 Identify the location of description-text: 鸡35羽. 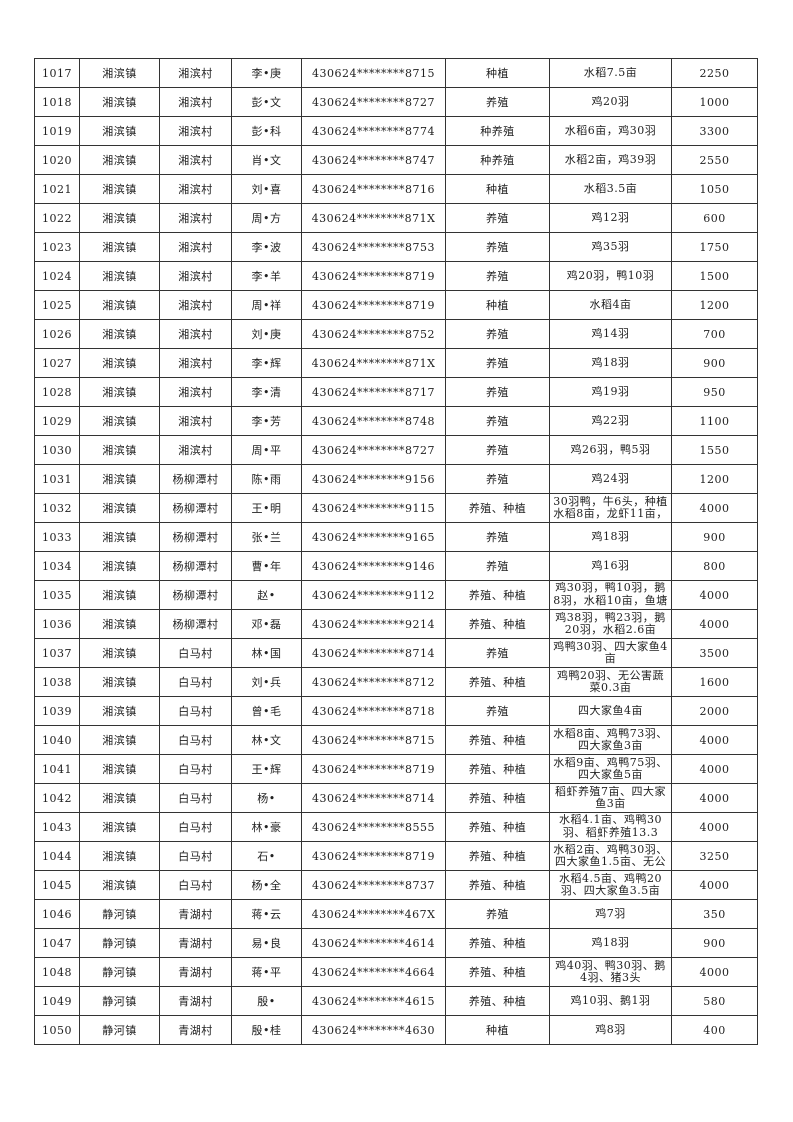
(610, 246).